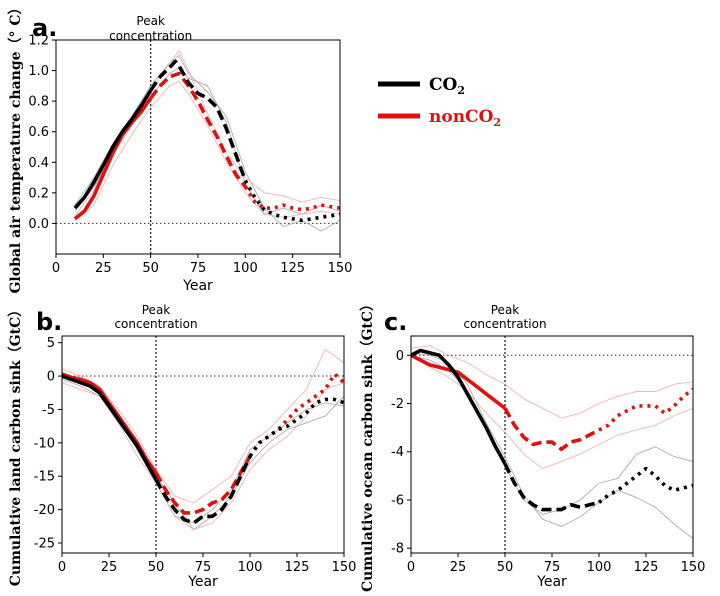 The width and height of the screenshot is (720, 596). Describe the element at coordinates (44, 443) in the screenshot. I see `y-tick-label: -10` at that location.